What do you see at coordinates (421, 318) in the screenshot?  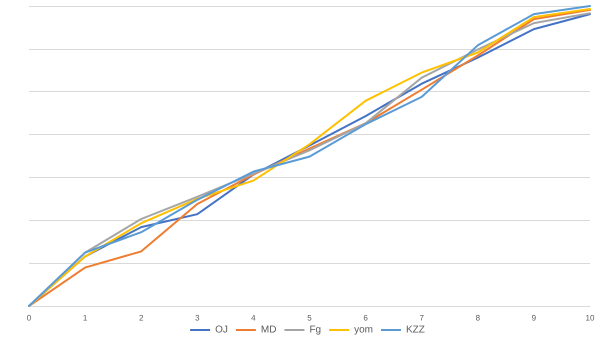 I see `x-tick-label: 7` at bounding box center [421, 318].